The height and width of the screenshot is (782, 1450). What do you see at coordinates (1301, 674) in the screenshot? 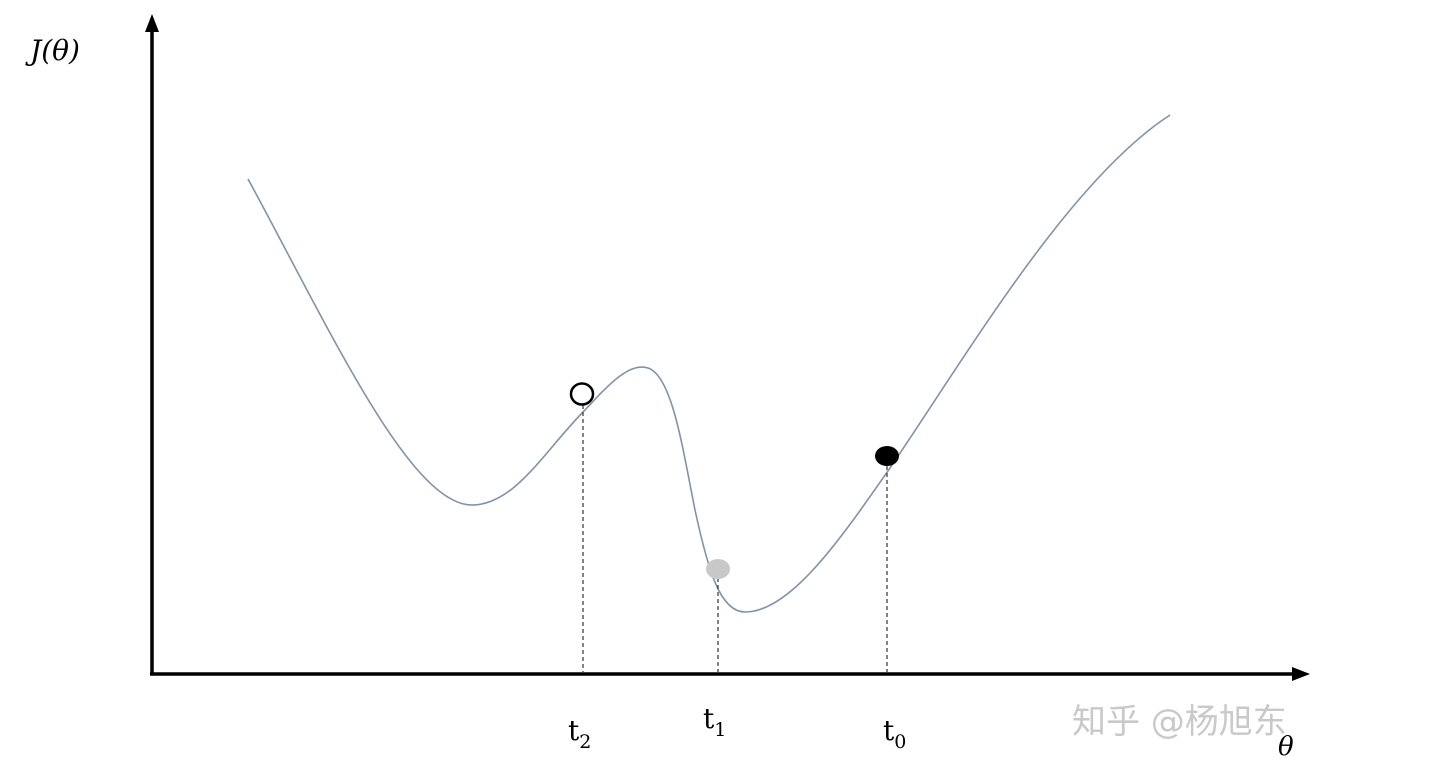
I see `x-axis-arrow` at bounding box center [1301, 674].